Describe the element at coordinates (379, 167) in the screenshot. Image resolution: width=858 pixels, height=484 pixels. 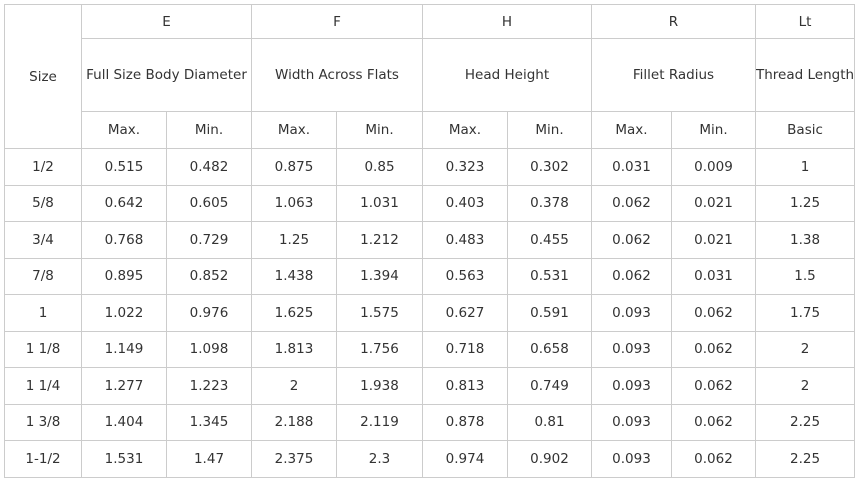
I see `table-cell: 0.85` at that location.